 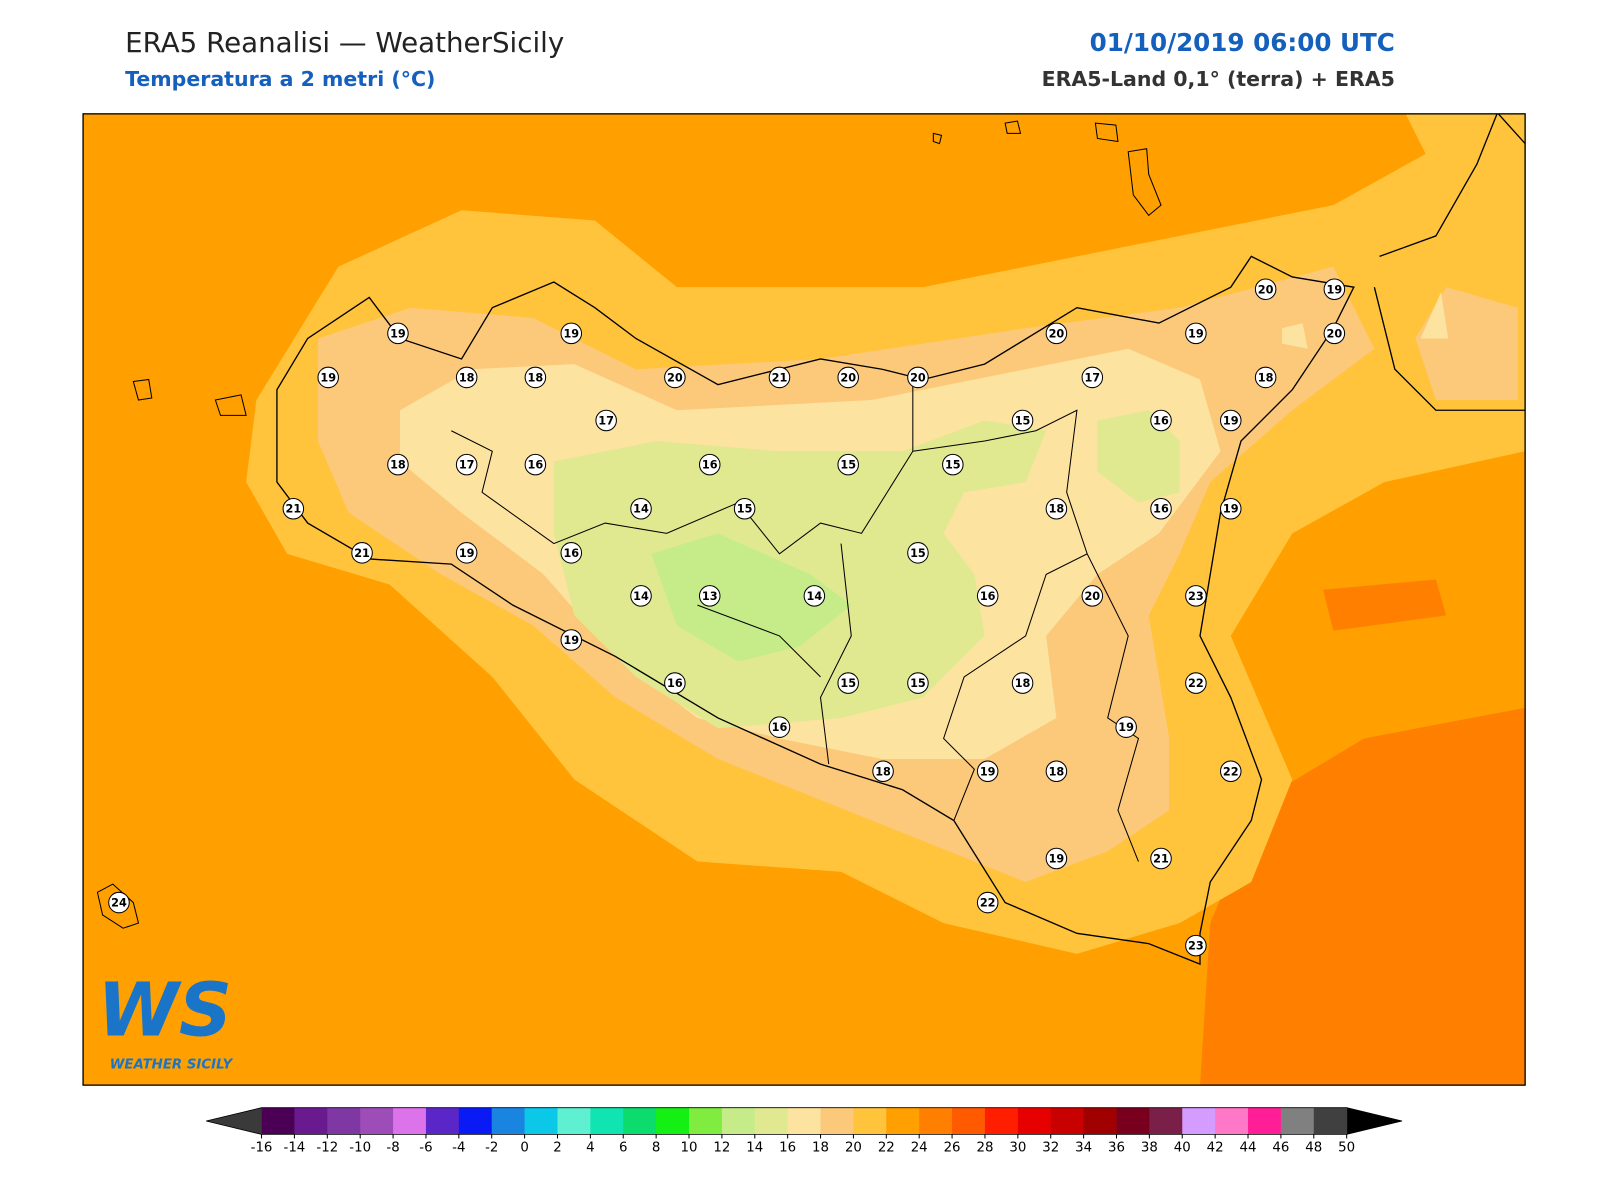 What do you see at coordinates (689, 1148) in the screenshot?
I see `colorbar-tick-label: 10` at bounding box center [689, 1148].